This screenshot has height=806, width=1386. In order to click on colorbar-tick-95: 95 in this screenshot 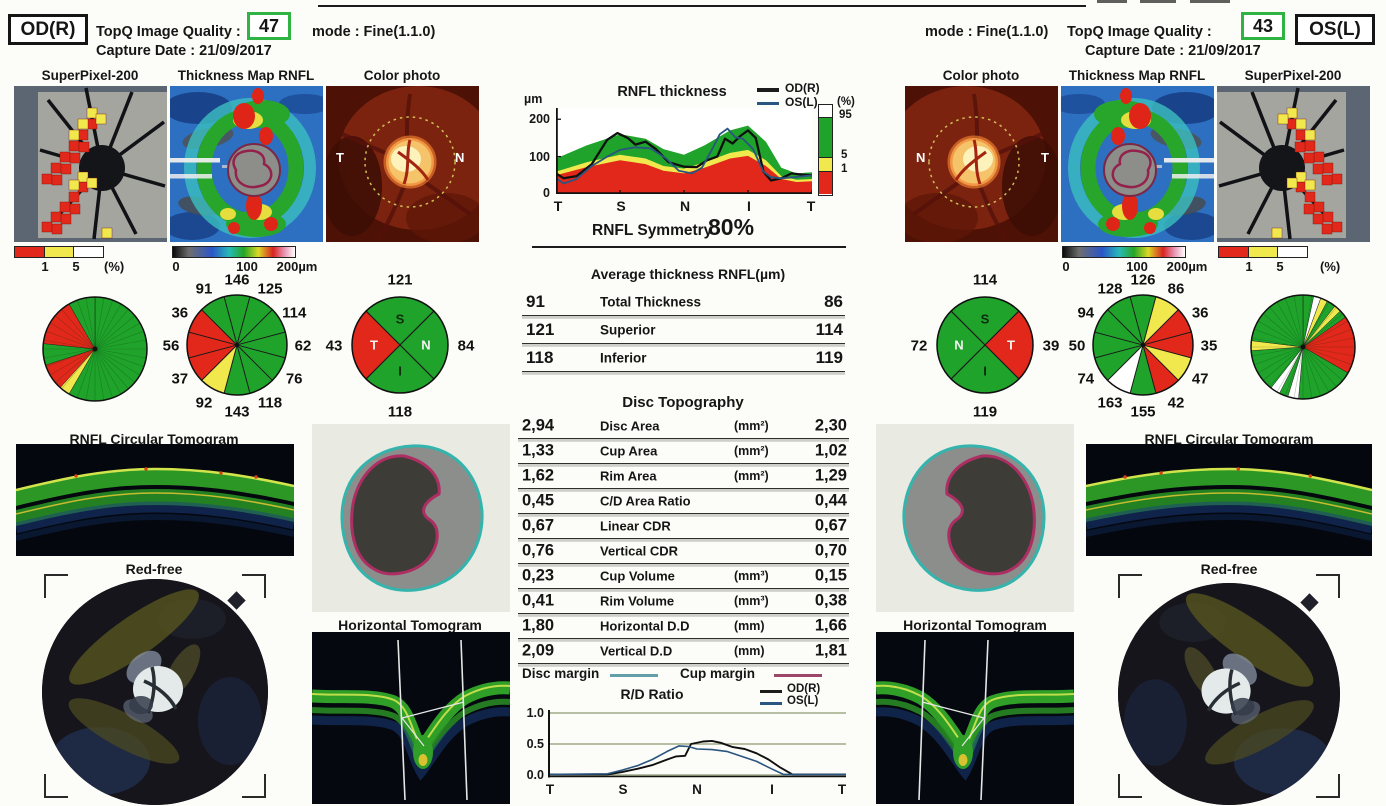, I will do `click(845, 115)`.